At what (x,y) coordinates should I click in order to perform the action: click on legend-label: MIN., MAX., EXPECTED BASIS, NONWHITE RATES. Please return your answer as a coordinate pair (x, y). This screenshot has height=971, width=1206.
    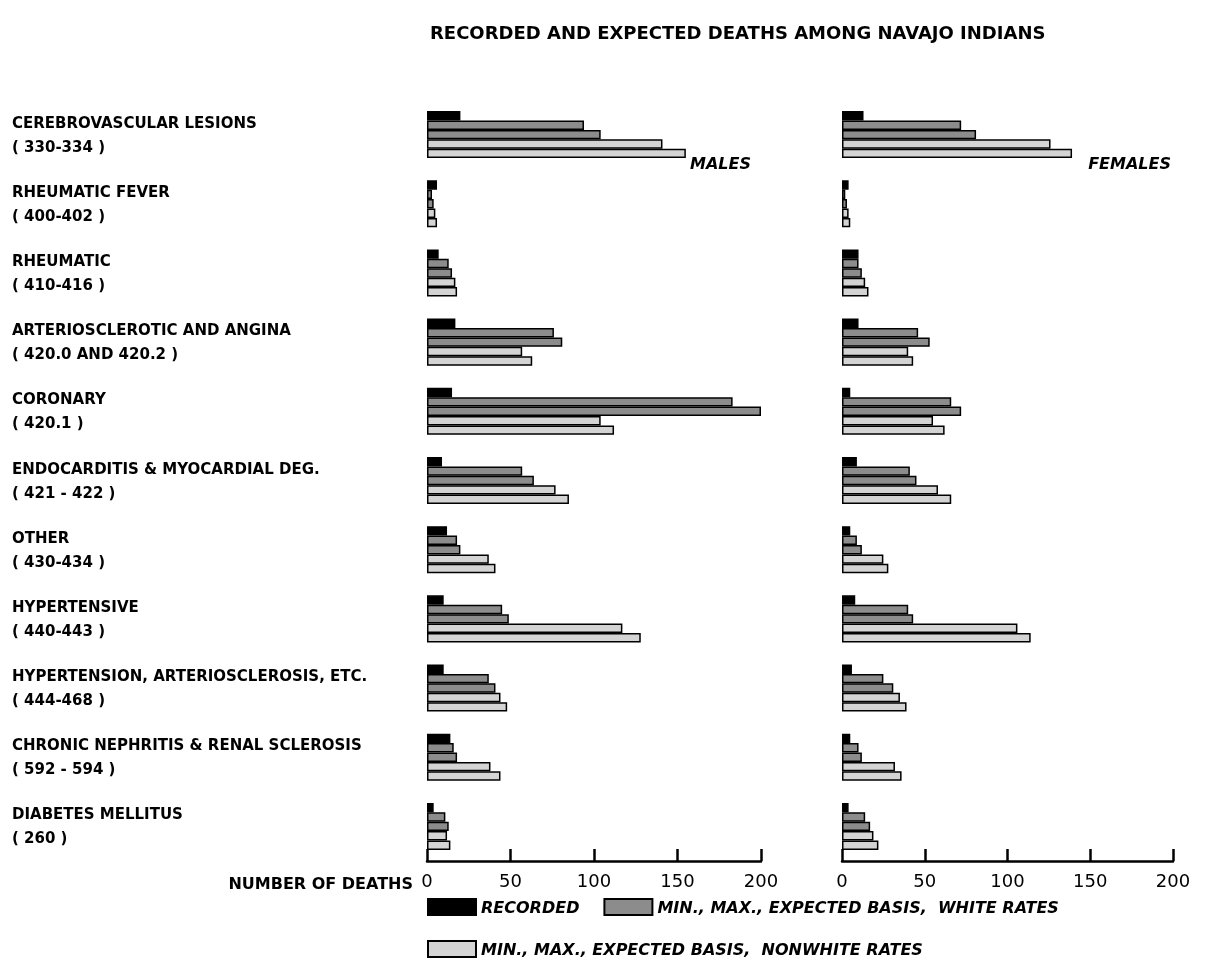
    Looking at the image, I should click on (702, 949).